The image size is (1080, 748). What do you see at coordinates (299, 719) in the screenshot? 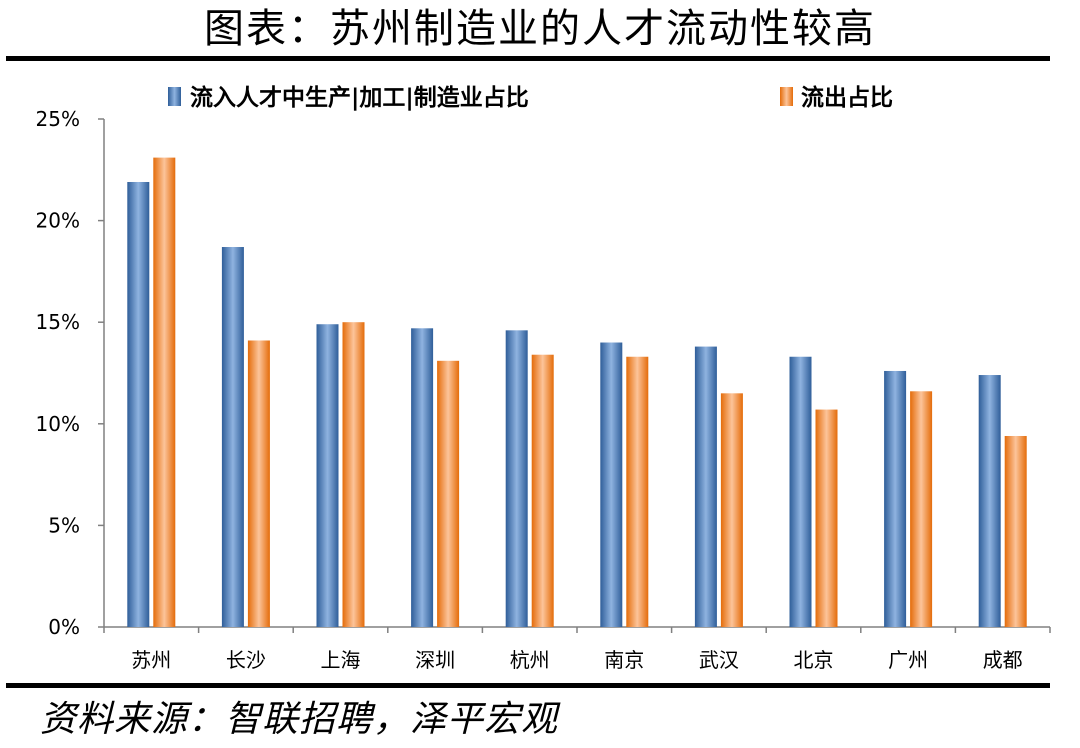
I see `source-note: 资料来源：智联招聘，泽平宏观` at bounding box center [299, 719].